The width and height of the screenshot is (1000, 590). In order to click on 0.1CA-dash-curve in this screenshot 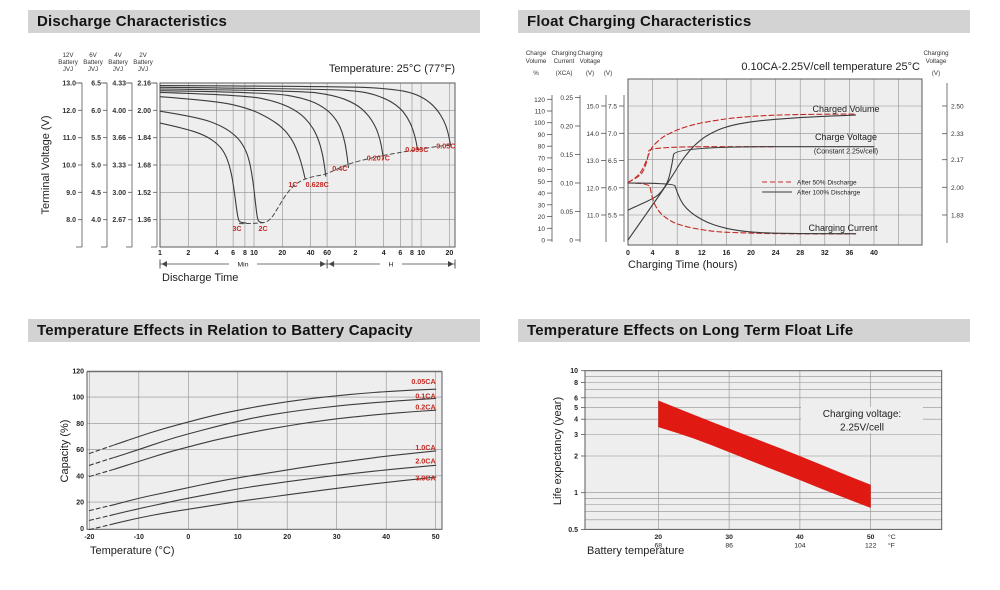, I will do `click(101, 461)`.